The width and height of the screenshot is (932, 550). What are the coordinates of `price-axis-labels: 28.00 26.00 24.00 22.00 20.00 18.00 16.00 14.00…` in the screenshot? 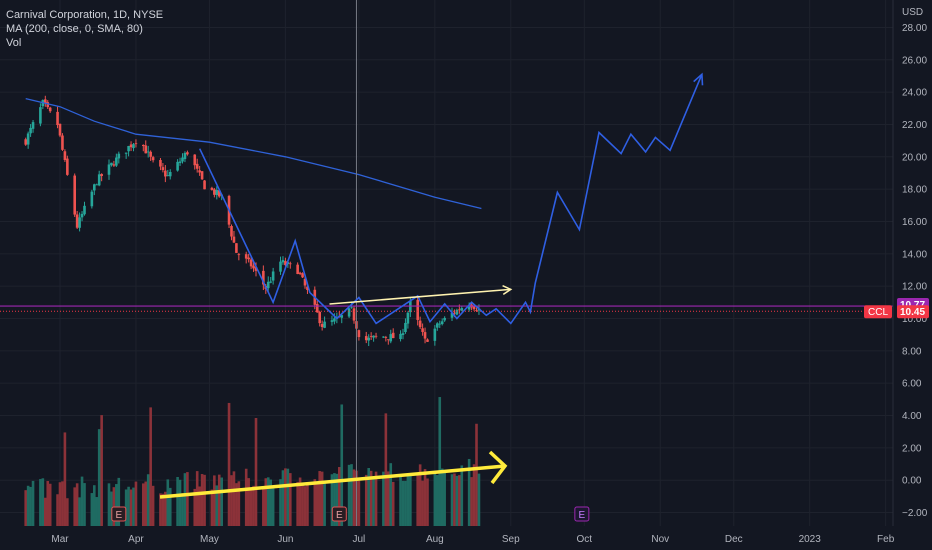 It's located at (915, 271).